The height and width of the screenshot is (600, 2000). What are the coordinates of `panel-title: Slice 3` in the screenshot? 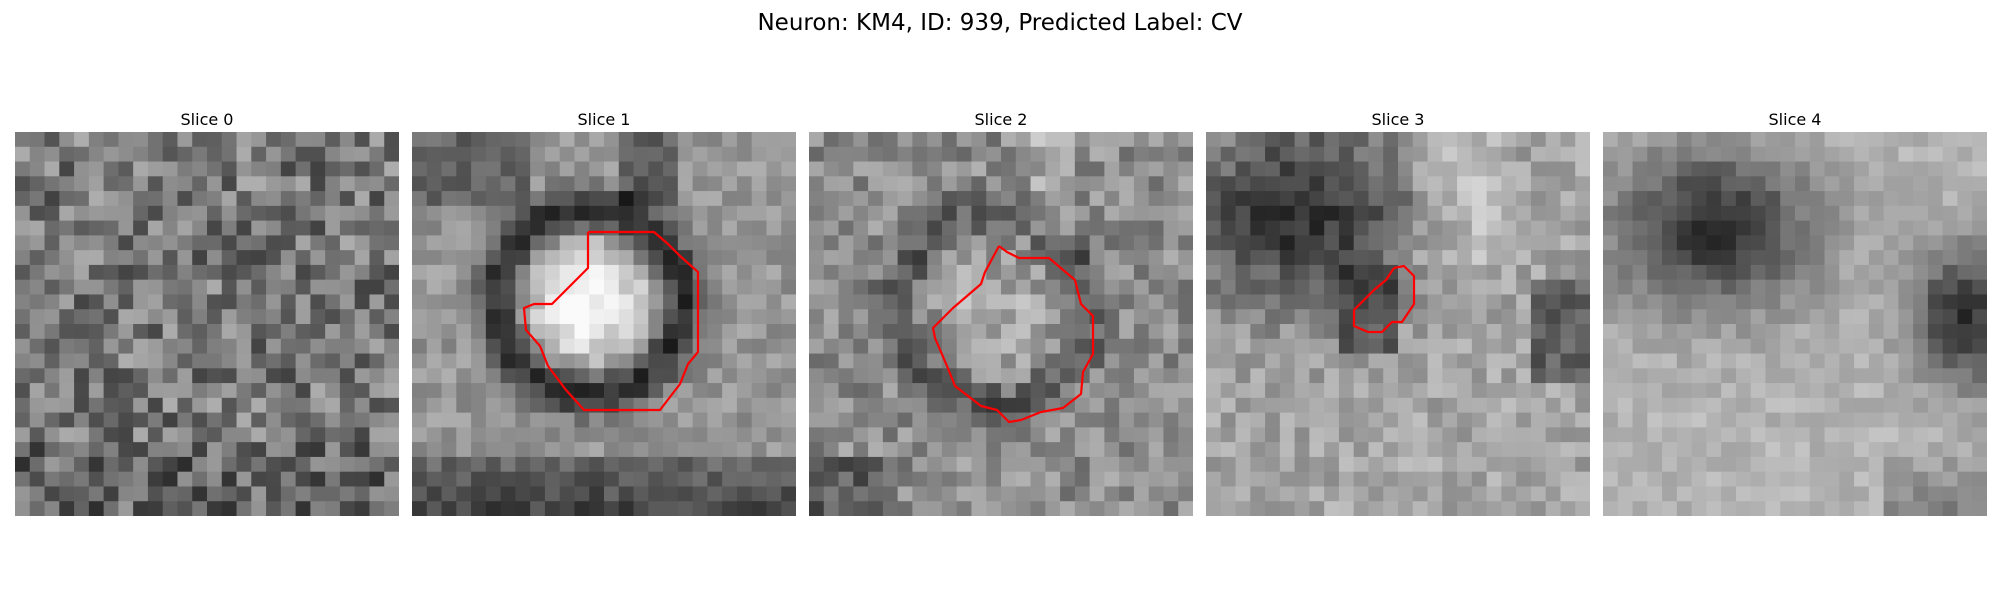 It's located at (1398, 119).